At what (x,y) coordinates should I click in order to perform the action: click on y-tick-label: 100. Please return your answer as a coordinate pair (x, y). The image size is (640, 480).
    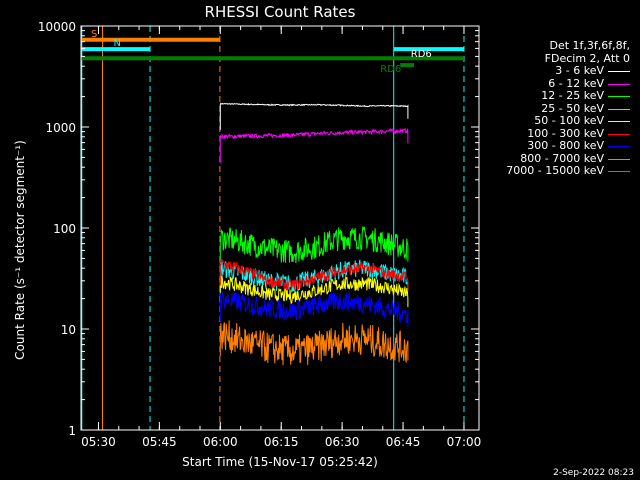
    Looking at the image, I should click on (64, 229).